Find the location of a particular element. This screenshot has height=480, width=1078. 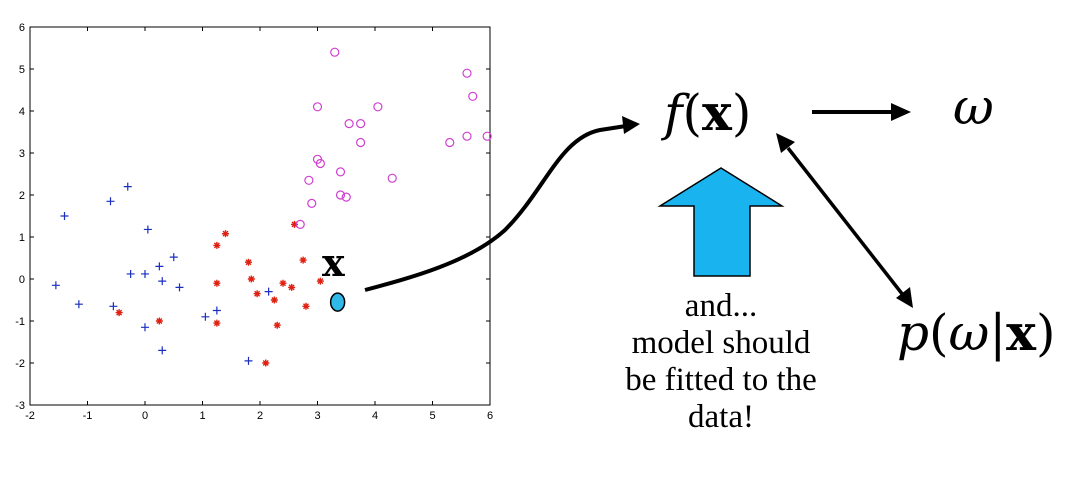

y-tick-label: -1 is located at coordinates (20, 322).